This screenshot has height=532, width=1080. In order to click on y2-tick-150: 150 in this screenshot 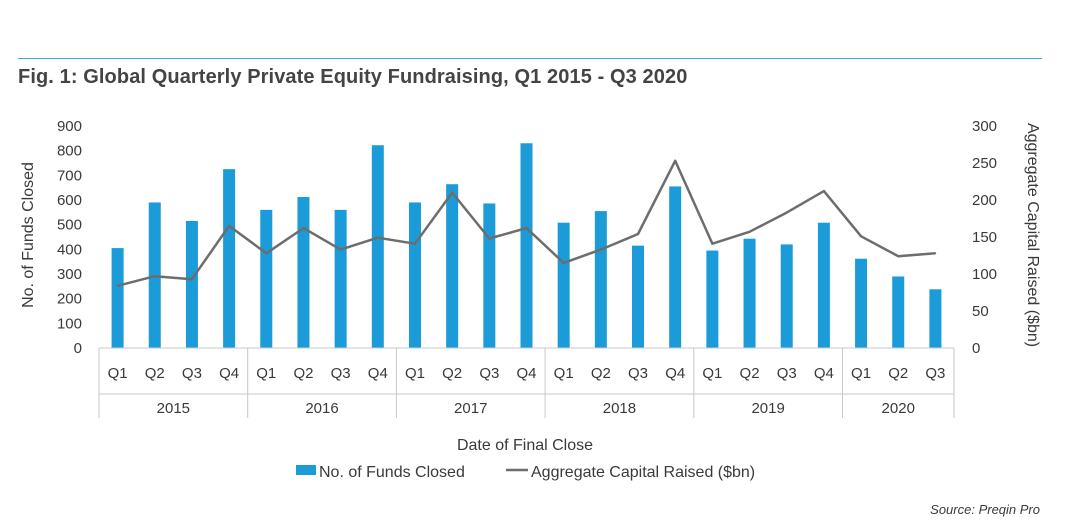, I will do `click(984, 237)`.